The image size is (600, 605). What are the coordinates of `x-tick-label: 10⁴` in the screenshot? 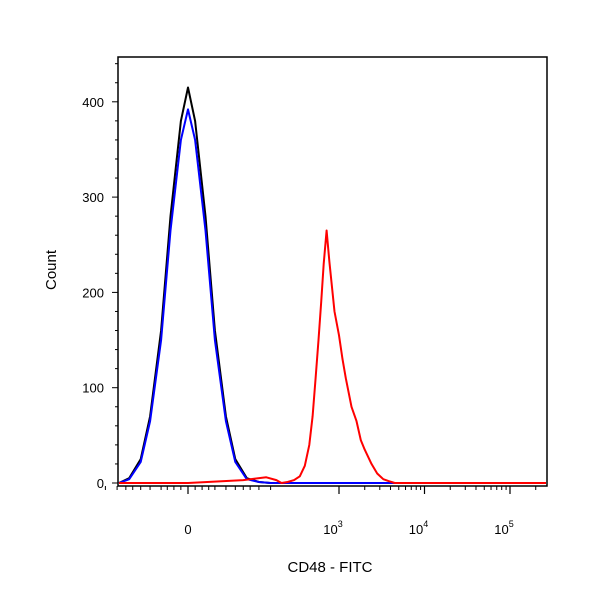 It's located at (418, 528).